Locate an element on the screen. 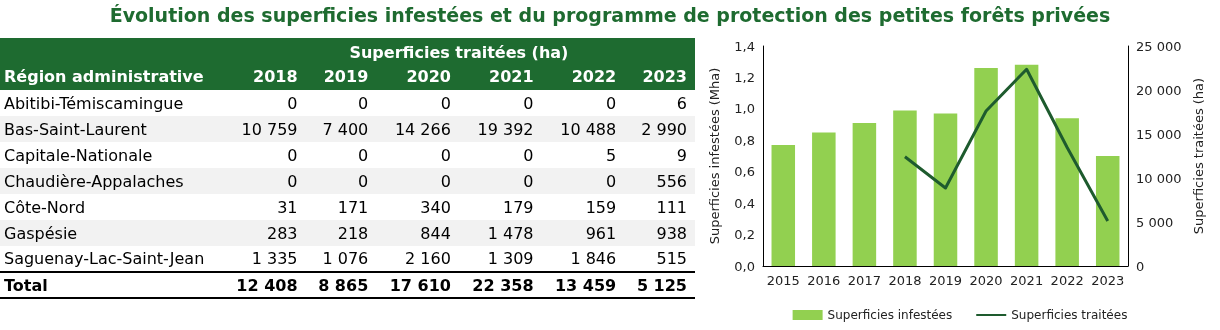 The image size is (1220, 330). data-label: 19 392 is located at coordinates (505, 129).